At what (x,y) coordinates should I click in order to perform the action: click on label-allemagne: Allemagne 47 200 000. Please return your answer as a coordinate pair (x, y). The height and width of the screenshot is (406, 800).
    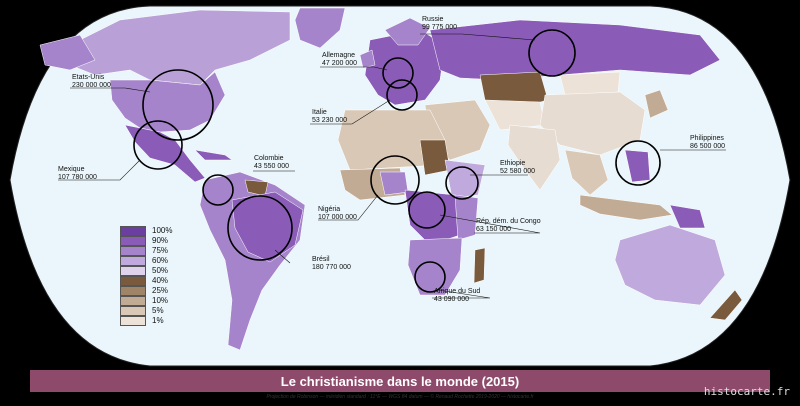
    Looking at the image, I should click on (340, 59).